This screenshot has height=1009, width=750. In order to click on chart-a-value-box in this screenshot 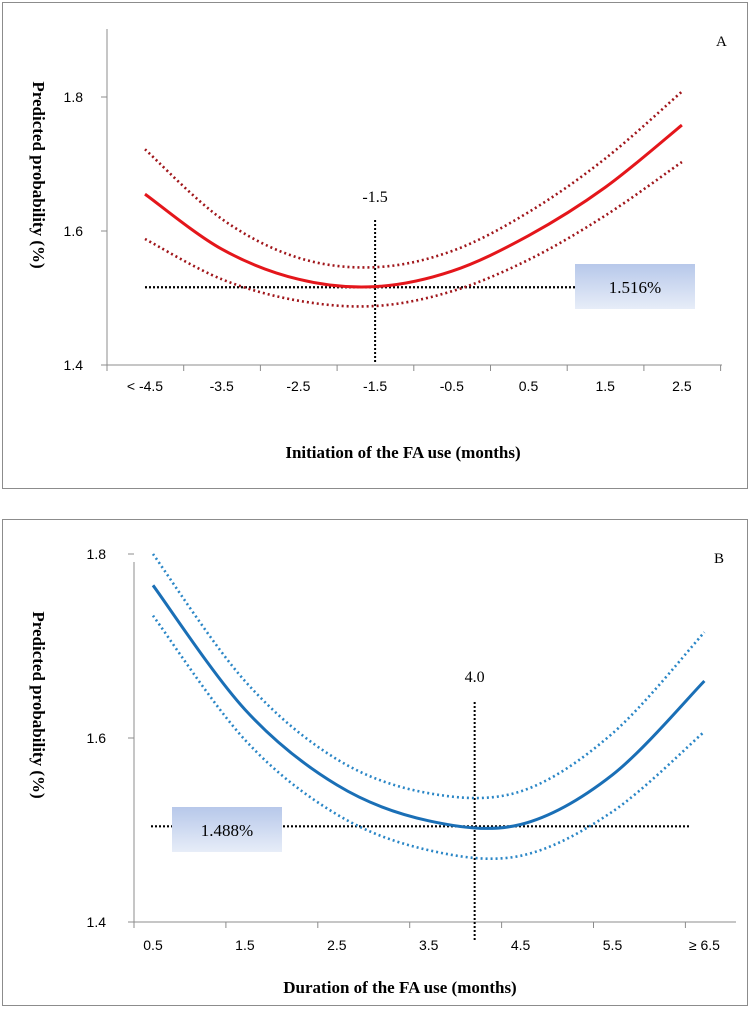, I will do `click(635, 286)`.